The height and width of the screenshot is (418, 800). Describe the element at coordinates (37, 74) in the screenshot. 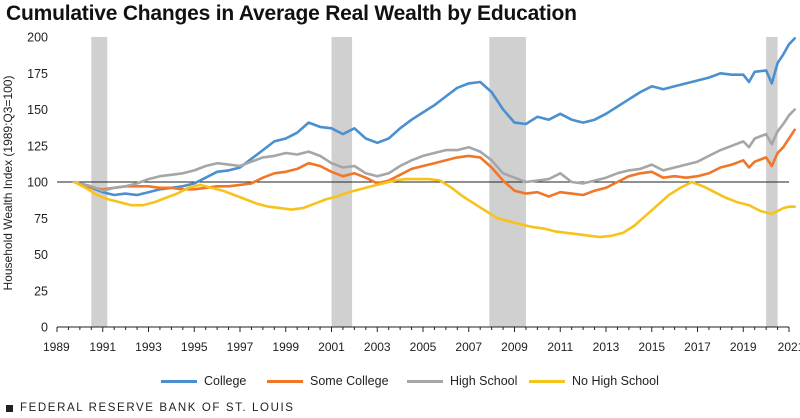

I see `y-tick-label: 175` at that location.